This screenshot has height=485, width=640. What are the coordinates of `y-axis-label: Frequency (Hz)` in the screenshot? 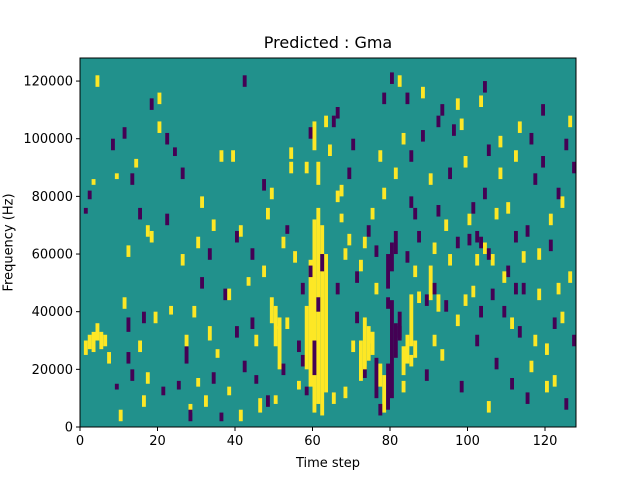 It's located at (9, 242).